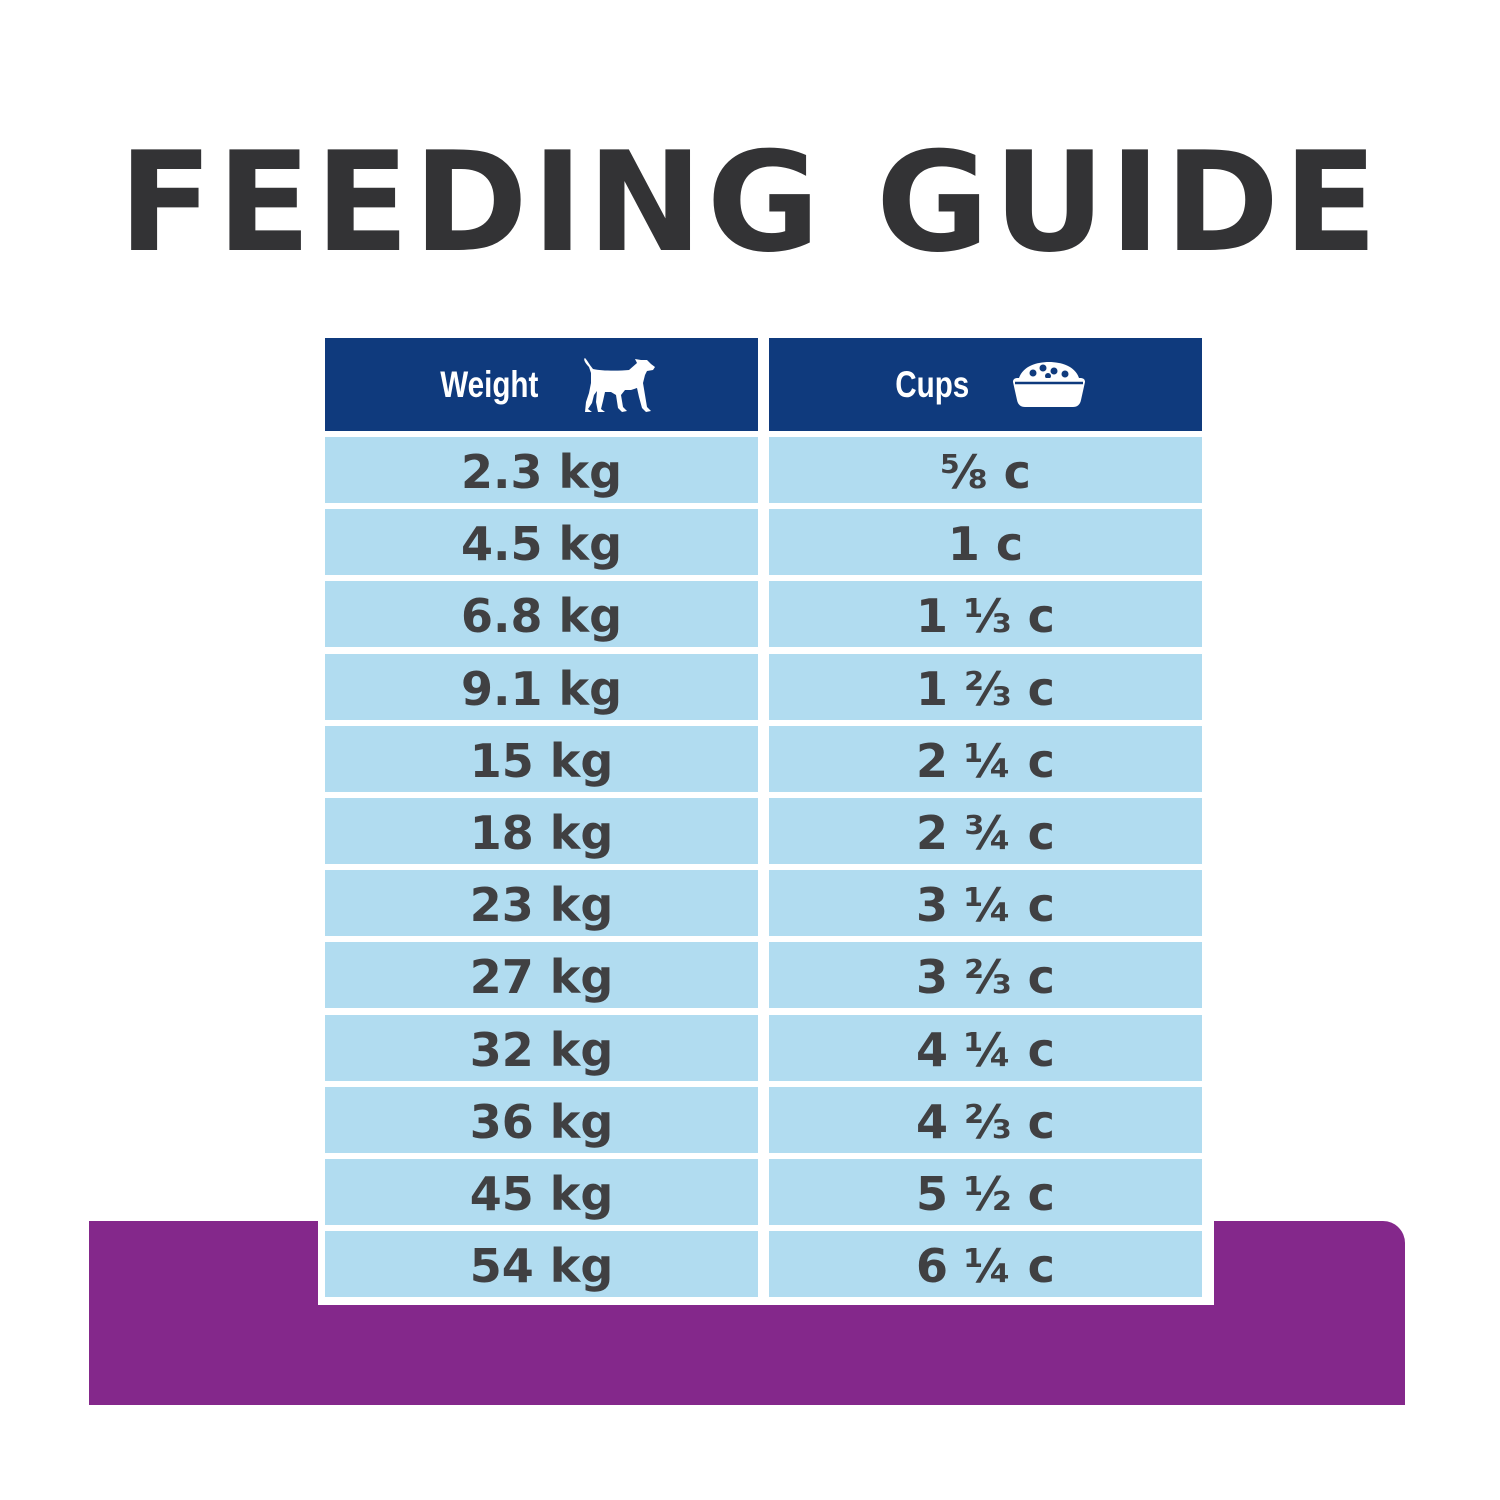  I want to click on weight-cell: 36 kg, so click(541, 1120).